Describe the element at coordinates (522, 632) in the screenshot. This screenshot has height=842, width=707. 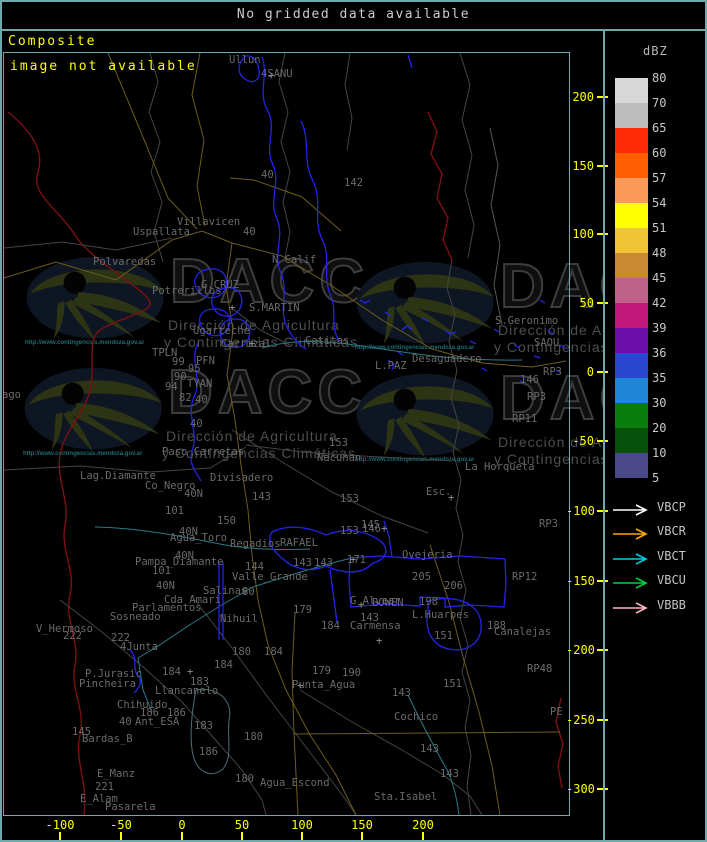
I see `map-place-label: Canalejas` at that location.